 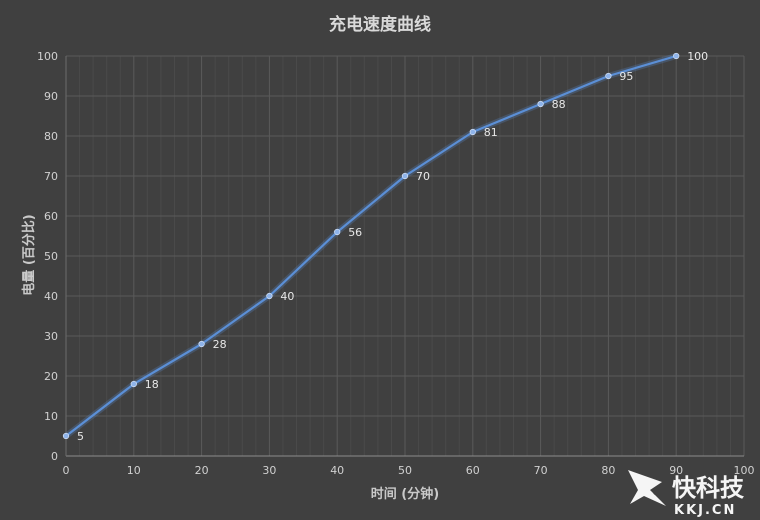 What do you see at coordinates (626, 76) in the screenshot?
I see `data-label: 95` at bounding box center [626, 76].